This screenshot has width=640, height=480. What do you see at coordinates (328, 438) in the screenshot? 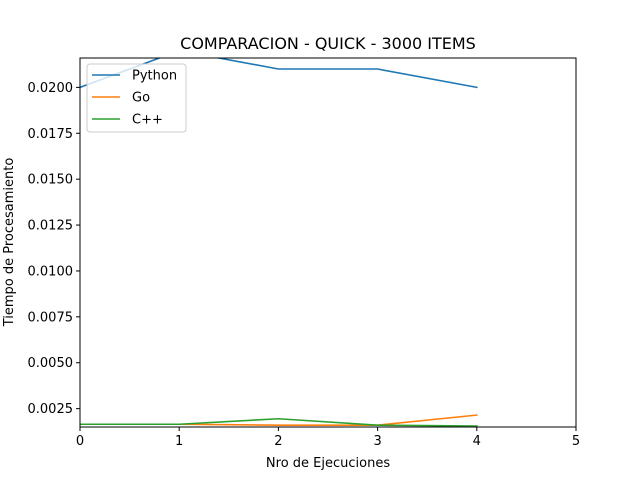
I see `x-axis: 0 1 2 3 4 5` at bounding box center [328, 438].